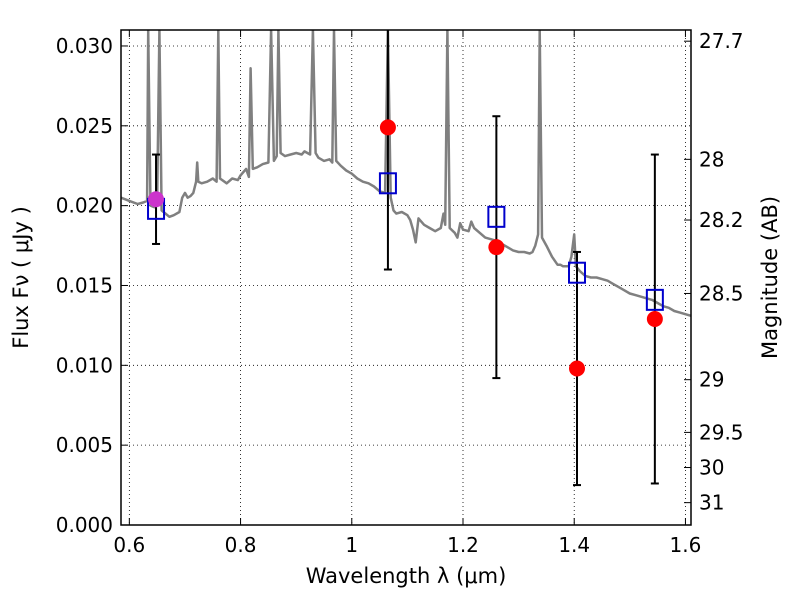  What do you see at coordinates (84, 206) in the screenshot?
I see `y-tick-label: 0.020` at bounding box center [84, 206].